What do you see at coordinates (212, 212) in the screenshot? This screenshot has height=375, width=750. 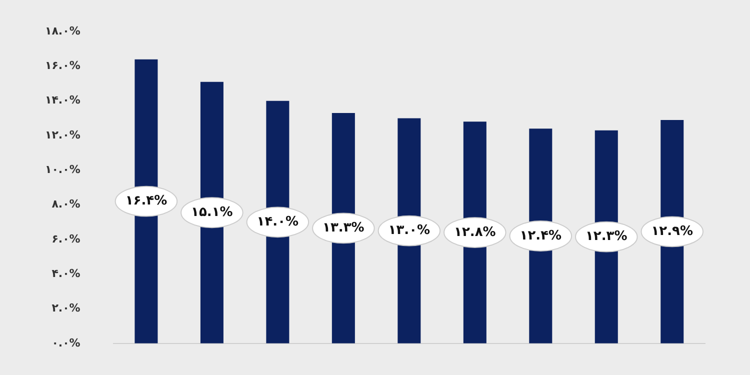 I see `data-label: ۱۵.۱%` at bounding box center [212, 212].